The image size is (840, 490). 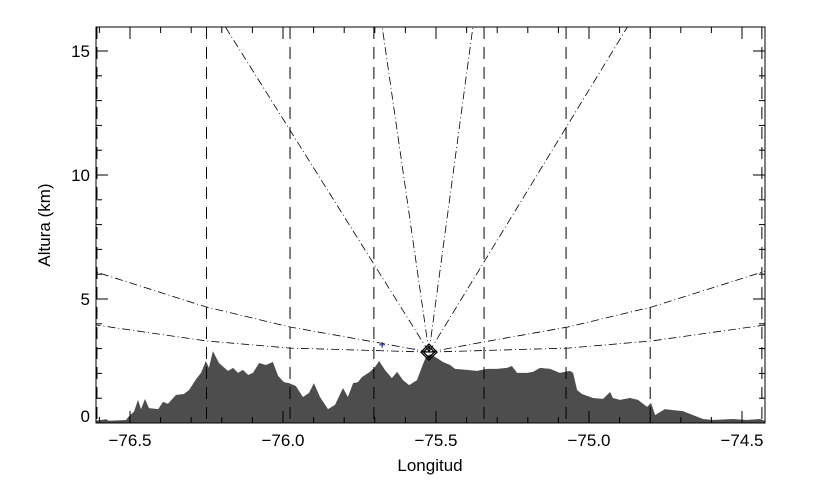 What do you see at coordinates (429, 465) in the screenshot?
I see `x-axis-title: Longitud` at bounding box center [429, 465].